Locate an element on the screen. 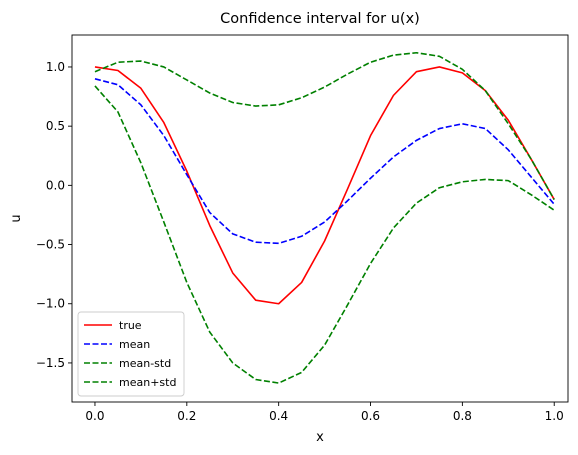 This screenshot has height=455, width=578. x-tick-label: 0.4 is located at coordinates (278, 416).